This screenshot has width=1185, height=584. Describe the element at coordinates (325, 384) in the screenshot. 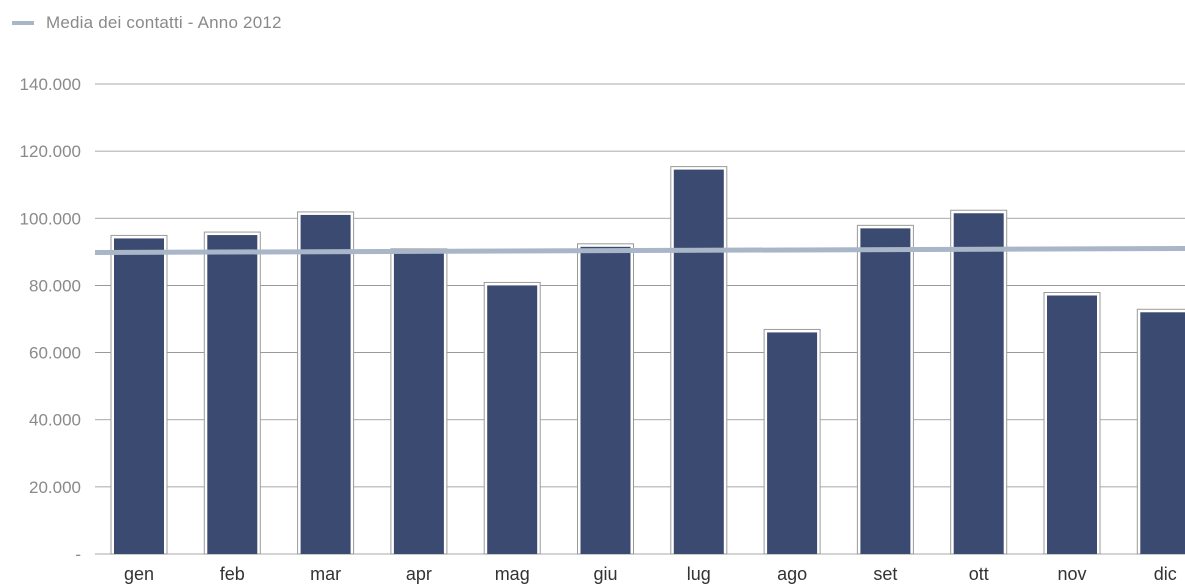

I see `bar-mar` at that location.